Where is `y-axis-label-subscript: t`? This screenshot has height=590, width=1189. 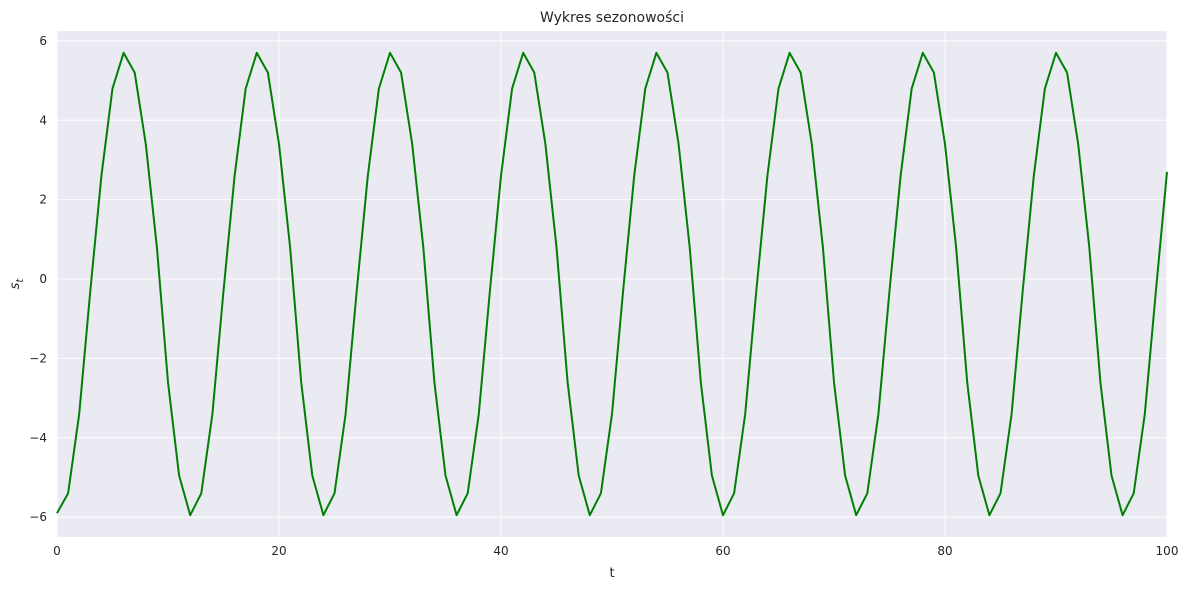 y-axis-label-subscript: t is located at coordinates (20, 280).